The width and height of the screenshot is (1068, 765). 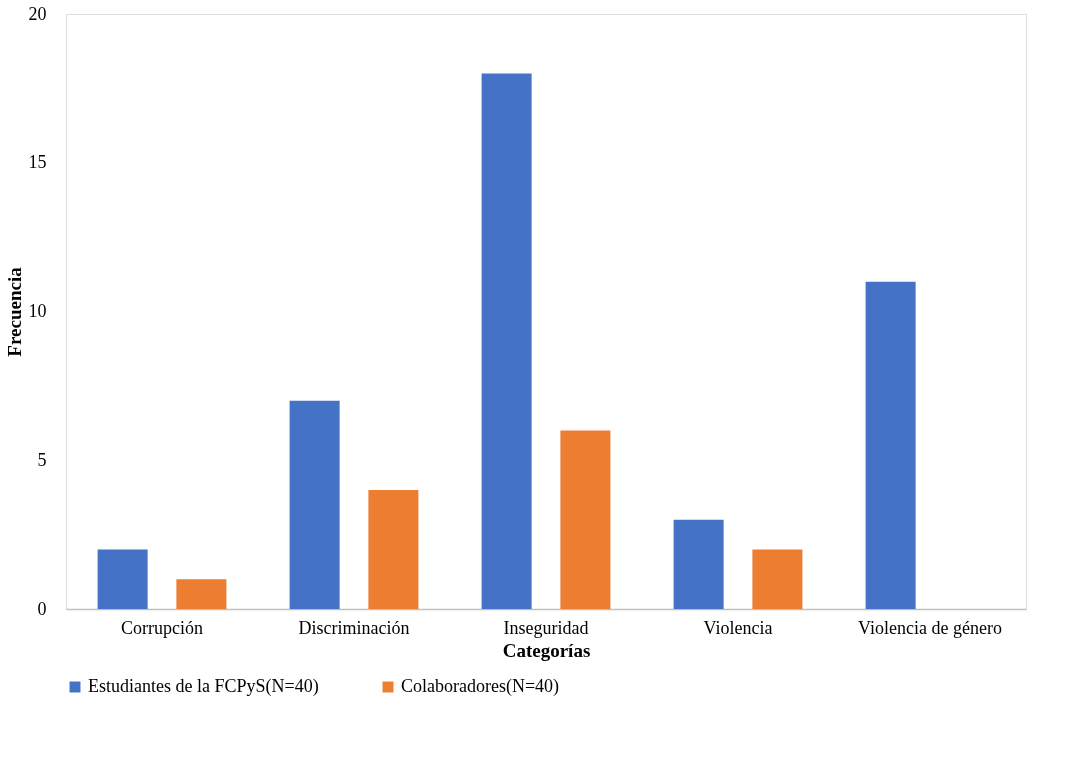 What do you see at coordinates (203, 686) in the screenshot?
I see `legend-label: Estudiantes de la FCPyS(N=40)` at bounding box center [203, 686].